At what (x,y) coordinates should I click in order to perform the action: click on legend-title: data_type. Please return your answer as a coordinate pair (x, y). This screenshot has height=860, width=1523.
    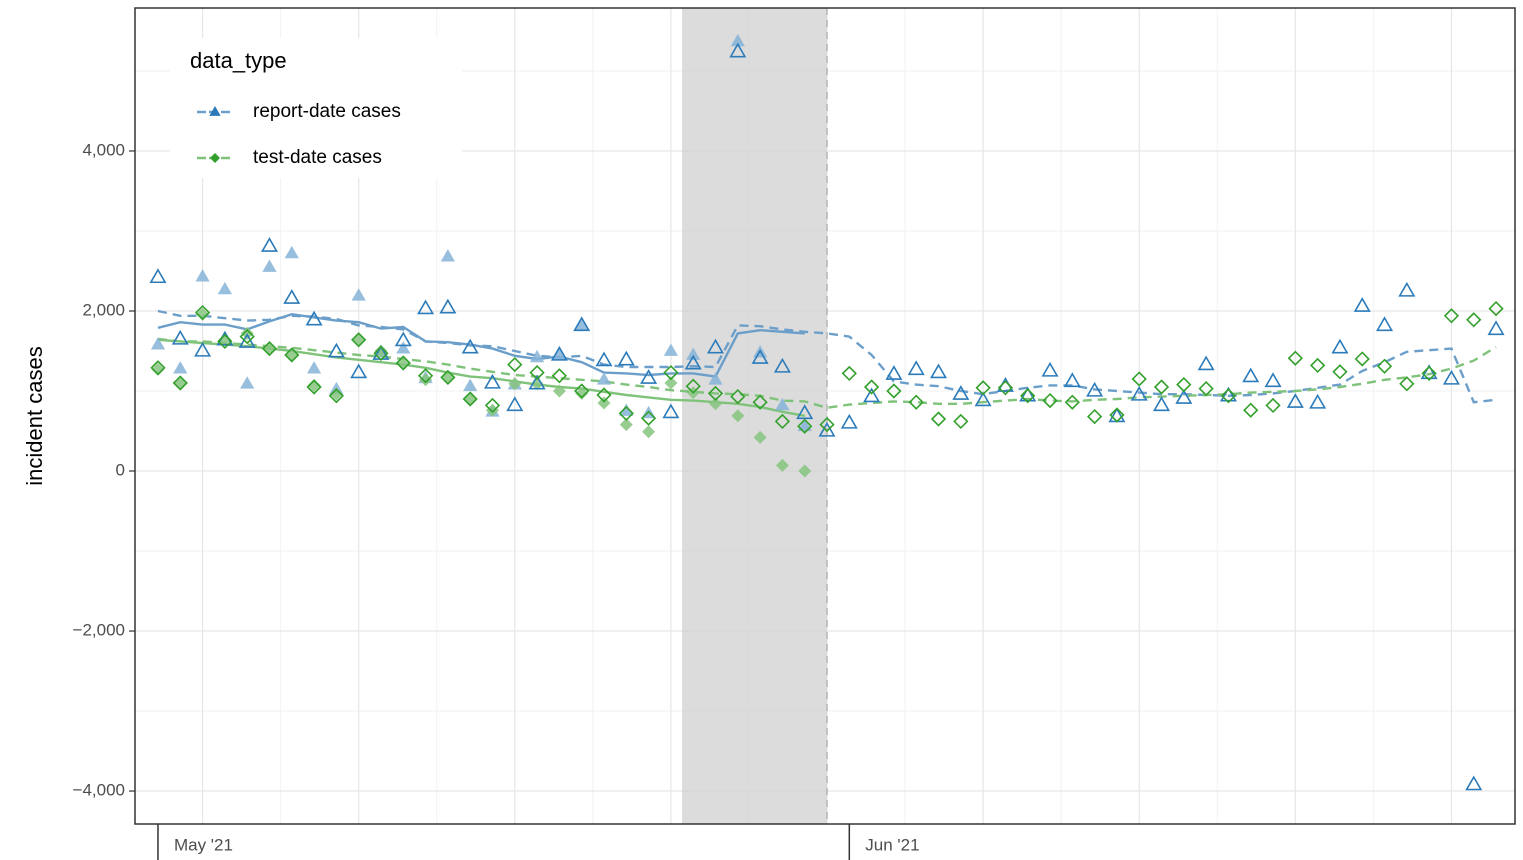
    Looking at the image, I should click on (238, 60).